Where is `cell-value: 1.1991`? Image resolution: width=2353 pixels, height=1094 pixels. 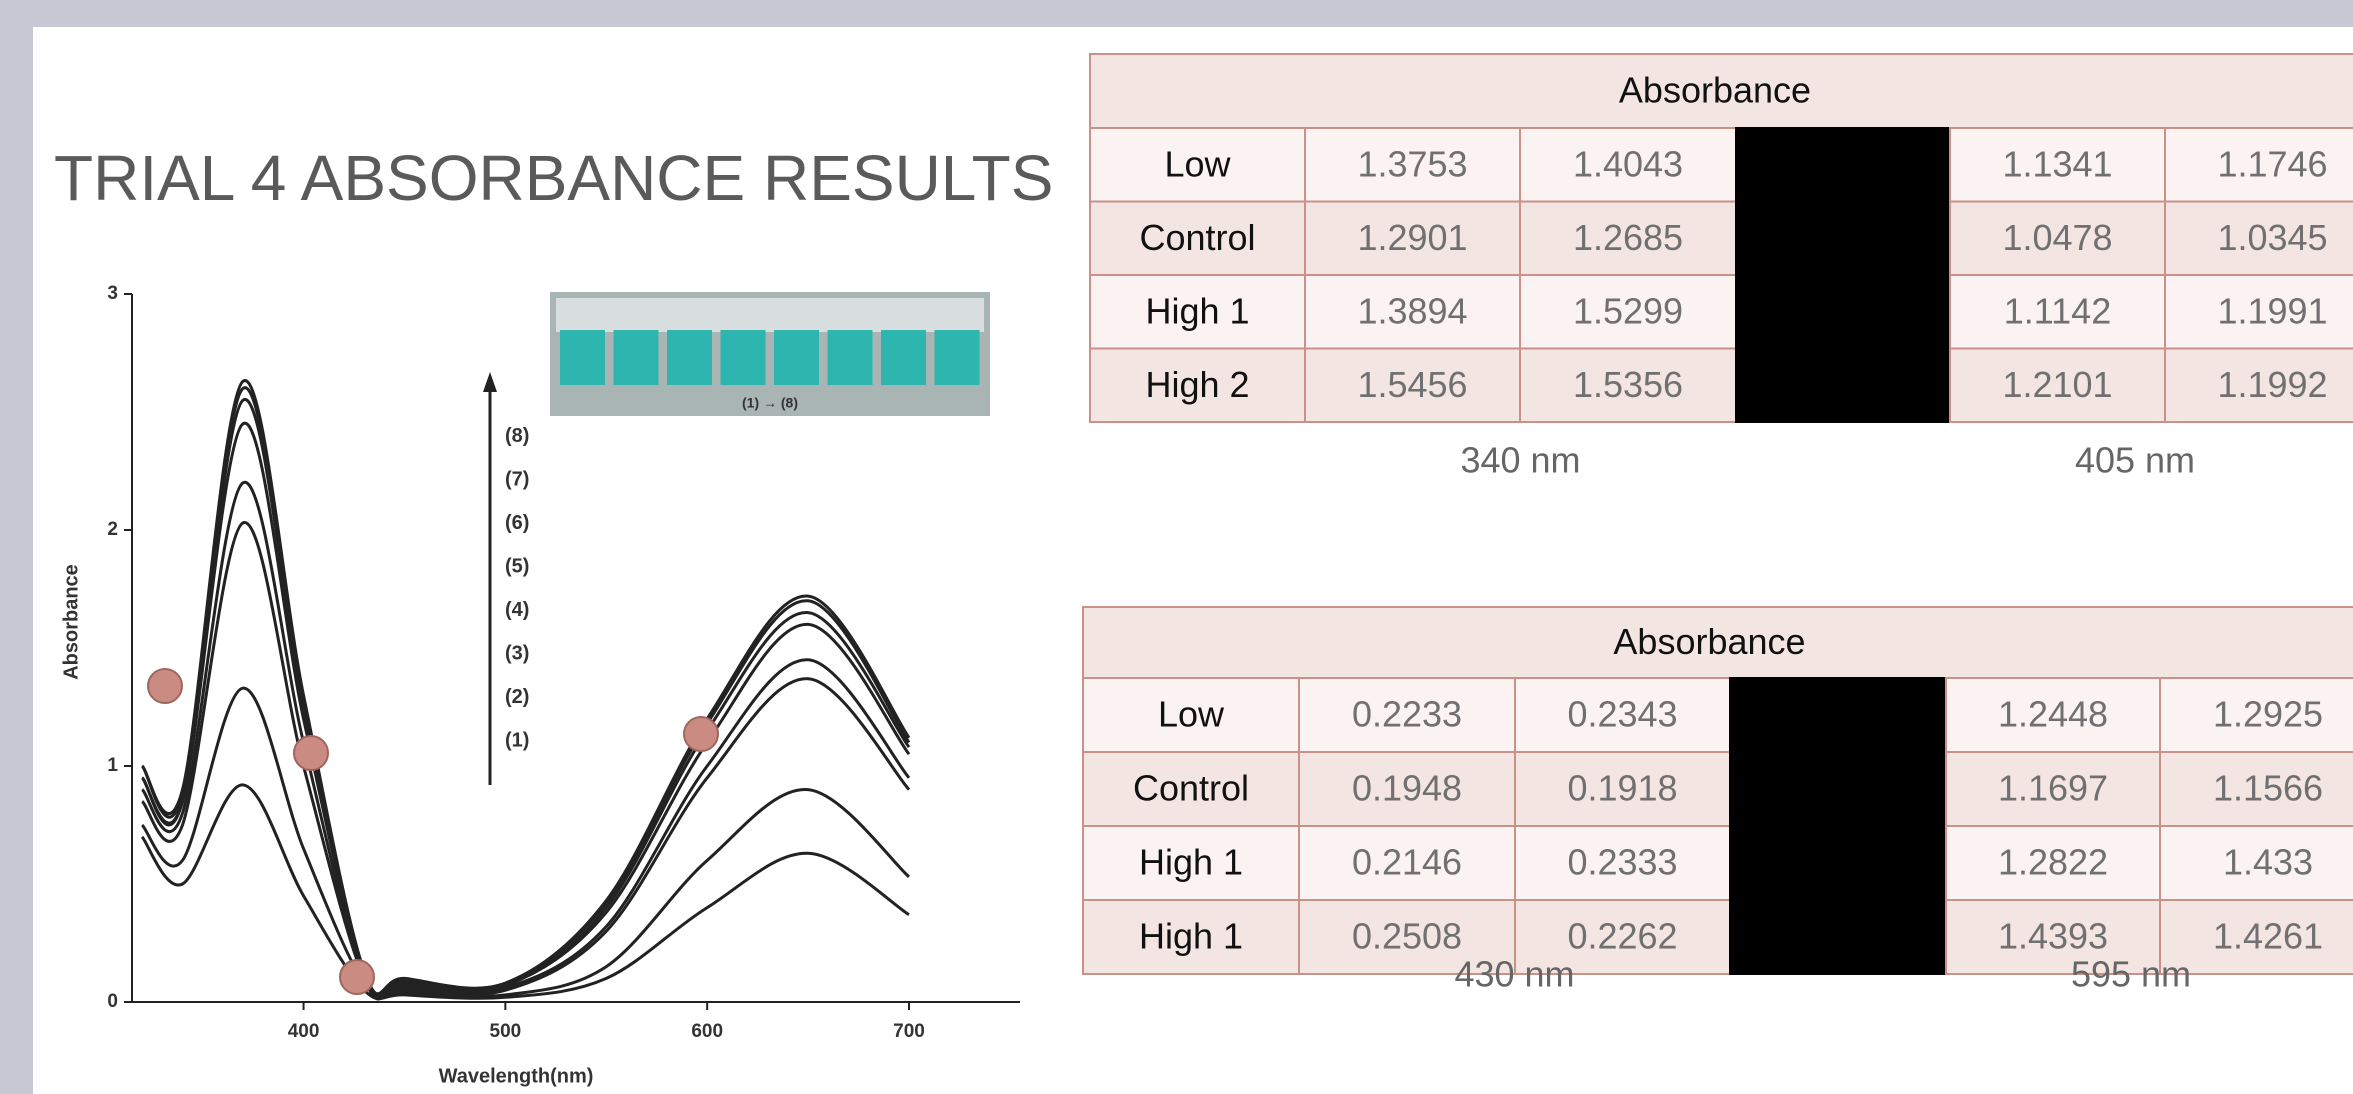 cell-value: 1.1991 is located at coordinates (2272, 310).